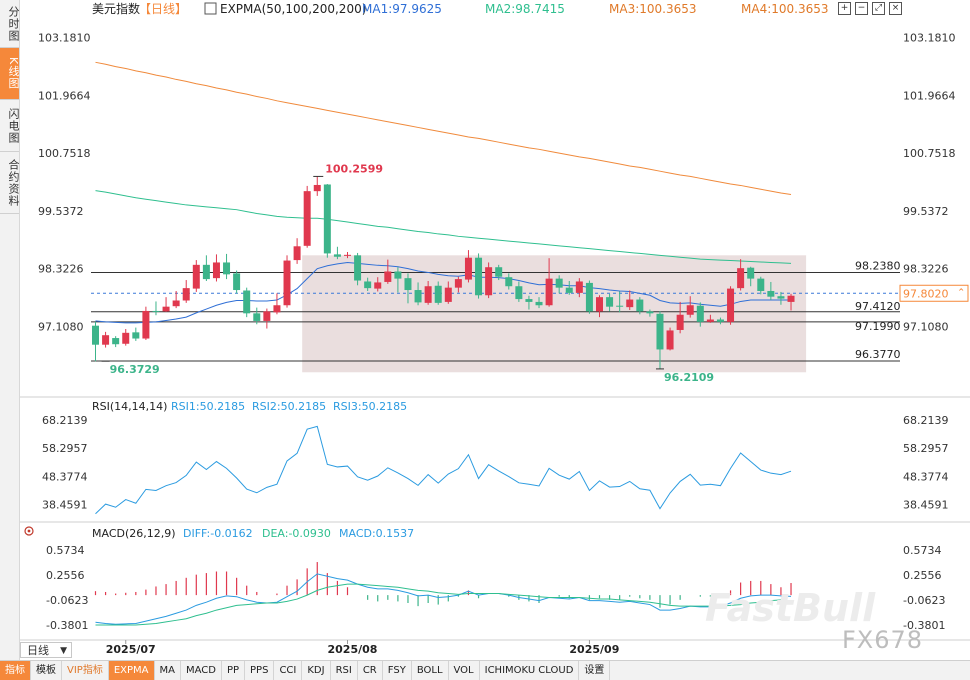 The width and height of the screenshot is (970, 680). What do you see at coordinates (10, 330) in the screenshot?
I see `left-tab-strip: 分时图 K线图 闪电图 合约资料` at bounding box center [10, 330].